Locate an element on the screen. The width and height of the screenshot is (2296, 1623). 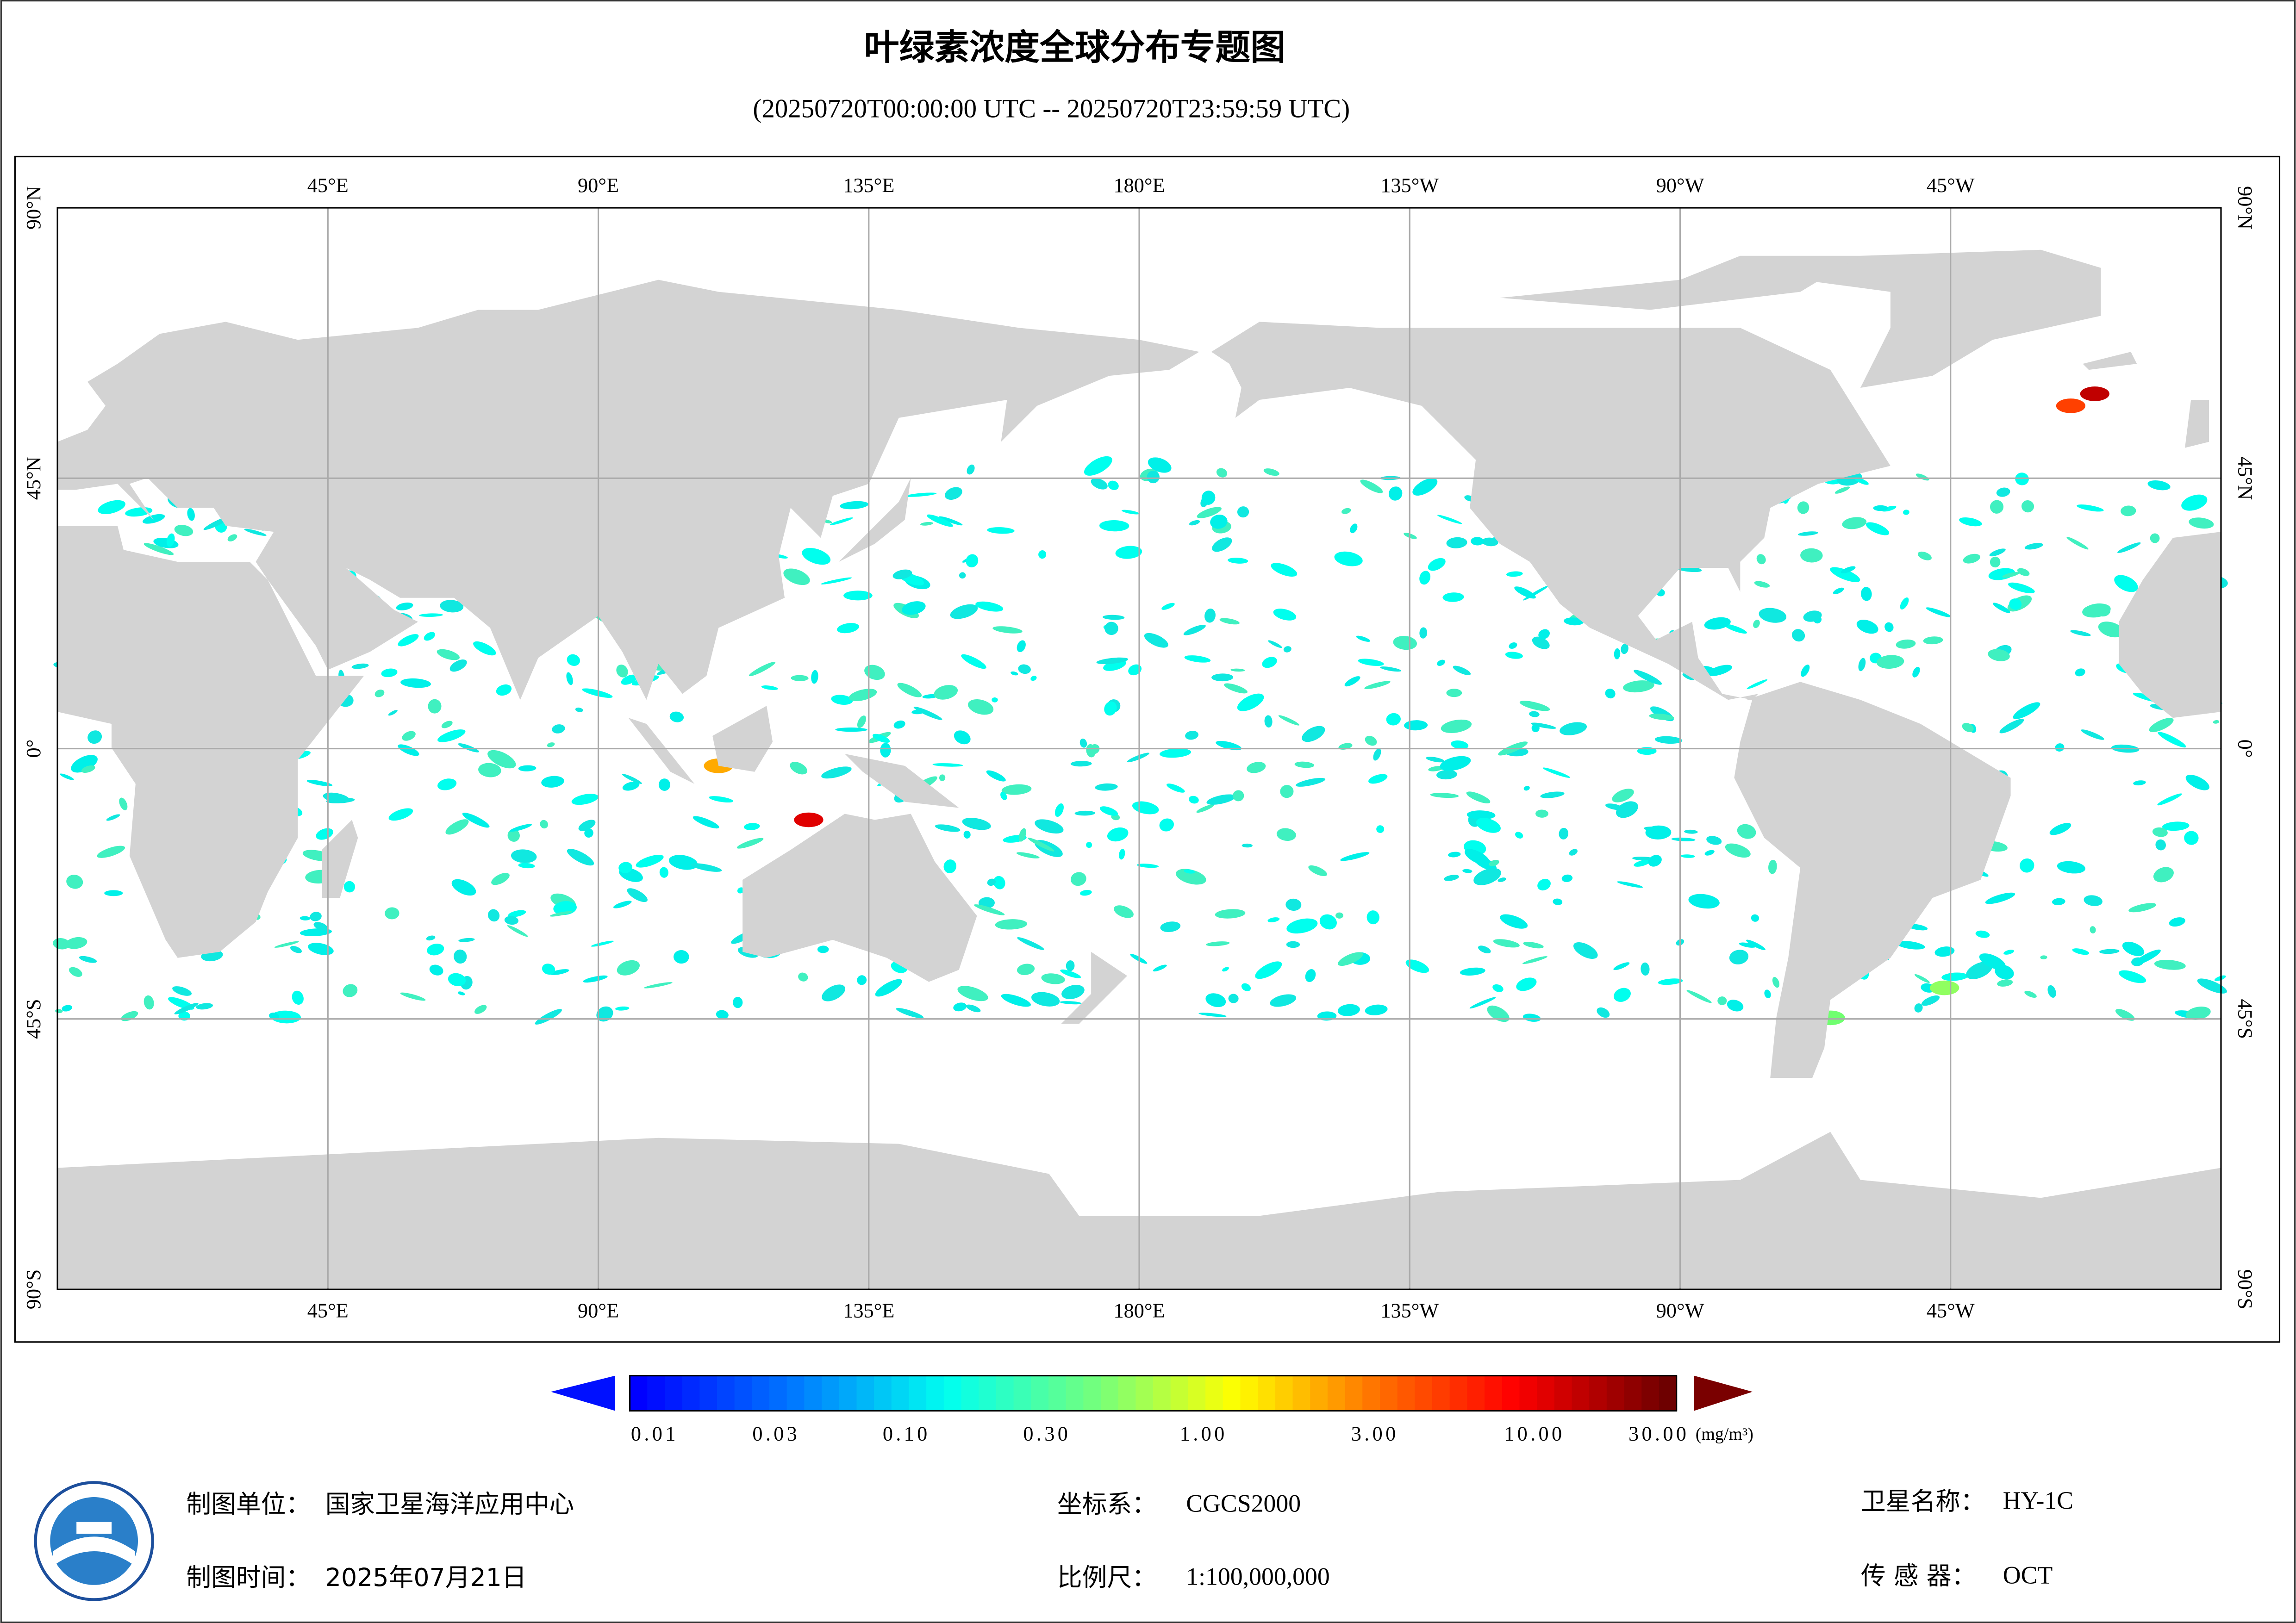
footer-value: 2025年07月21日 is located at coordinates (426, 1577).